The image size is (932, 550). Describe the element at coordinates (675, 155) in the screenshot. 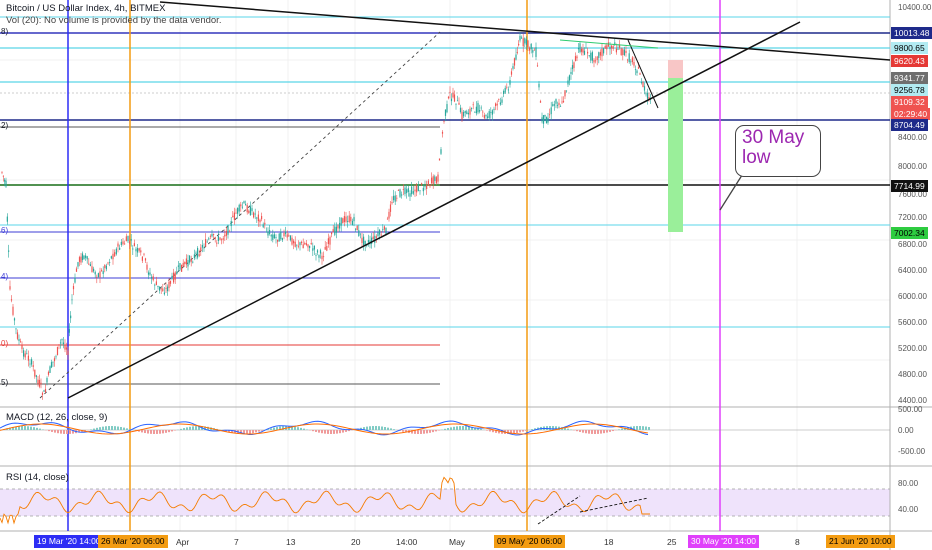

I see `position-target-zone` at that location.